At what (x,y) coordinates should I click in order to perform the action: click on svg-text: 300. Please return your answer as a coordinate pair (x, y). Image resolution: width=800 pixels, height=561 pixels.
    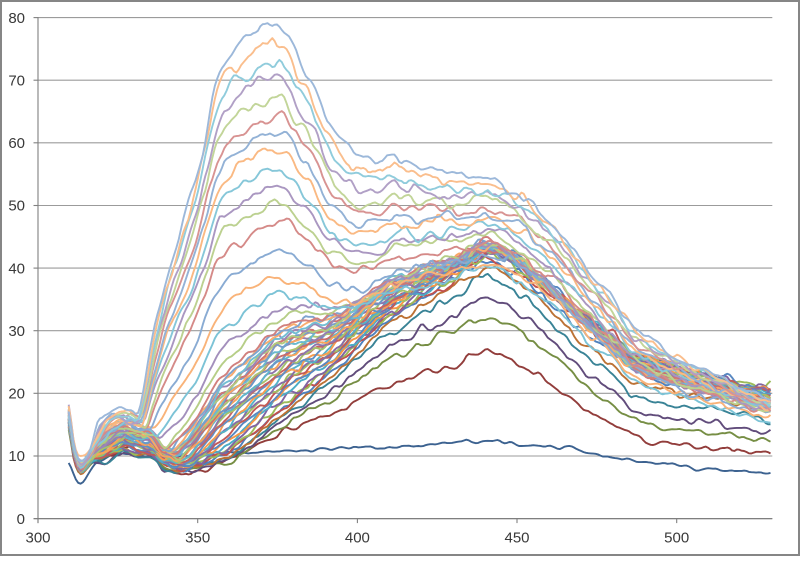
    Looking at the image, I should click on (37, 538).